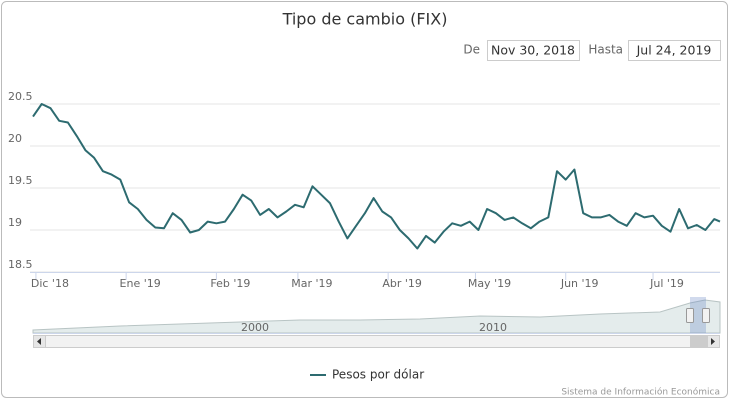 This screenshot has height=404, width=730. I want to click on range-to-value: Jul 24, 2019, so click(674, 50).